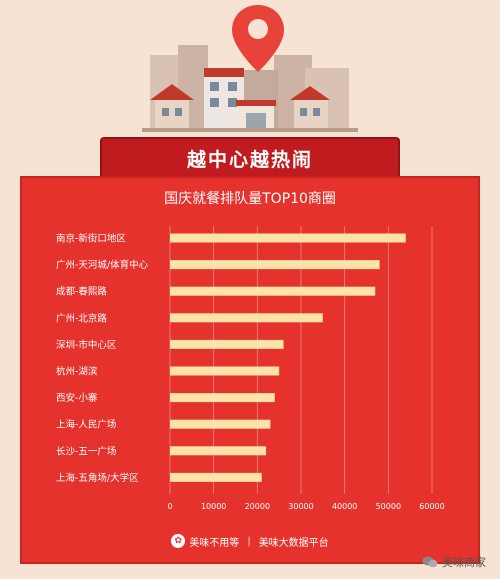  What do you see at coordinates (214, 543) in the screenshot?
I see `footer-brand: 美味不用等` at bounding box center [214, 543].